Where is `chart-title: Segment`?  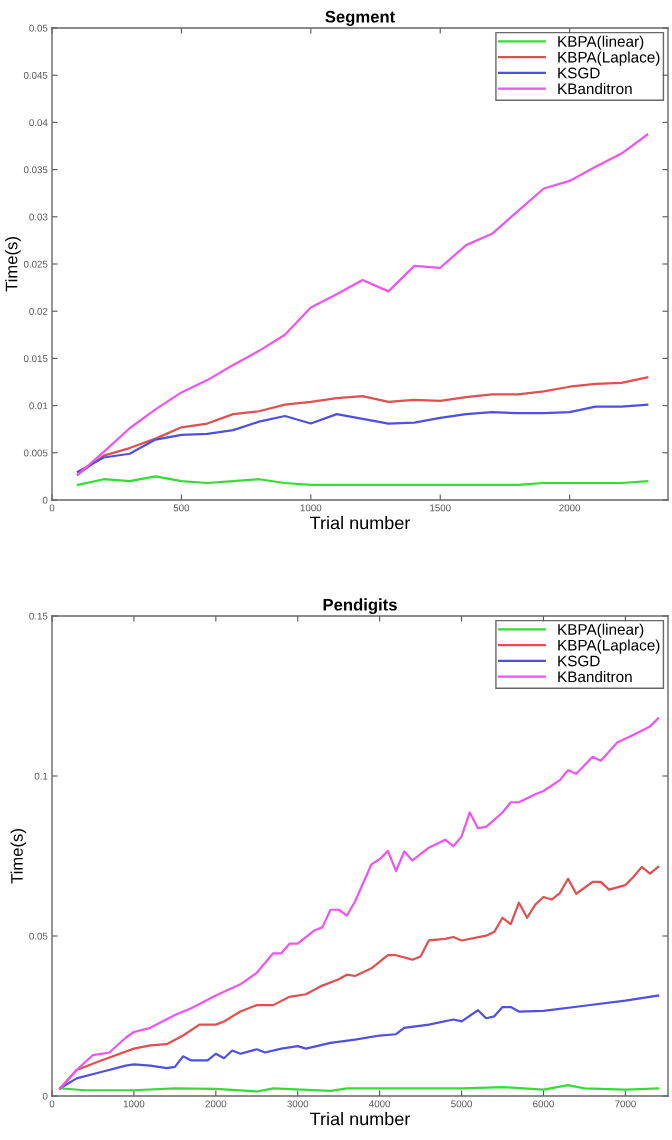
chart-title: Segment is located at coordinates (360, 18).